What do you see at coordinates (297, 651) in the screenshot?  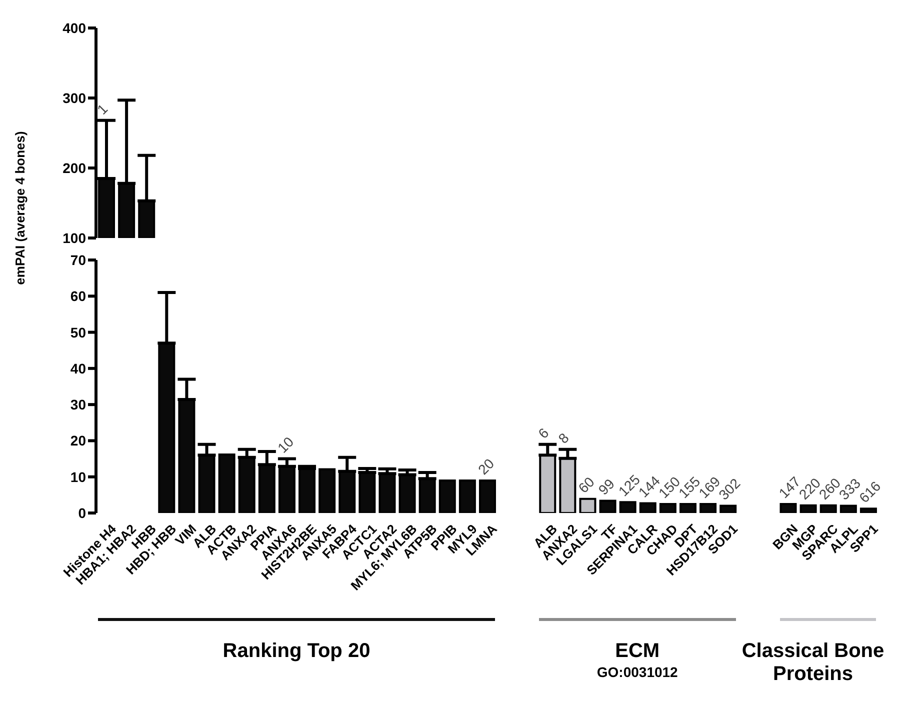 I see `text: Ranking Top 20` at bounding box center [297, 651].